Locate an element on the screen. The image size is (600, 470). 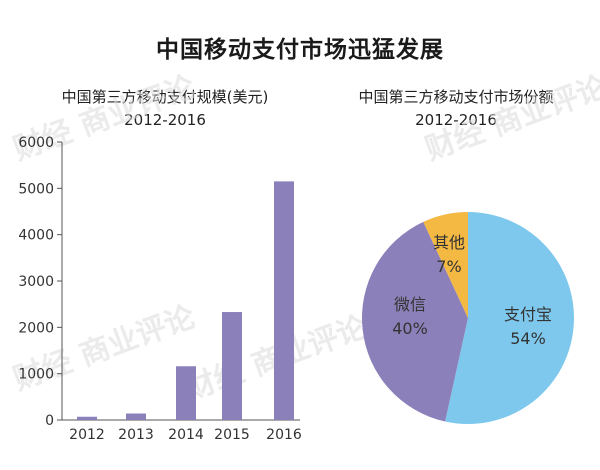
y-tick-label: 0 is located at coordinates (49, 421).